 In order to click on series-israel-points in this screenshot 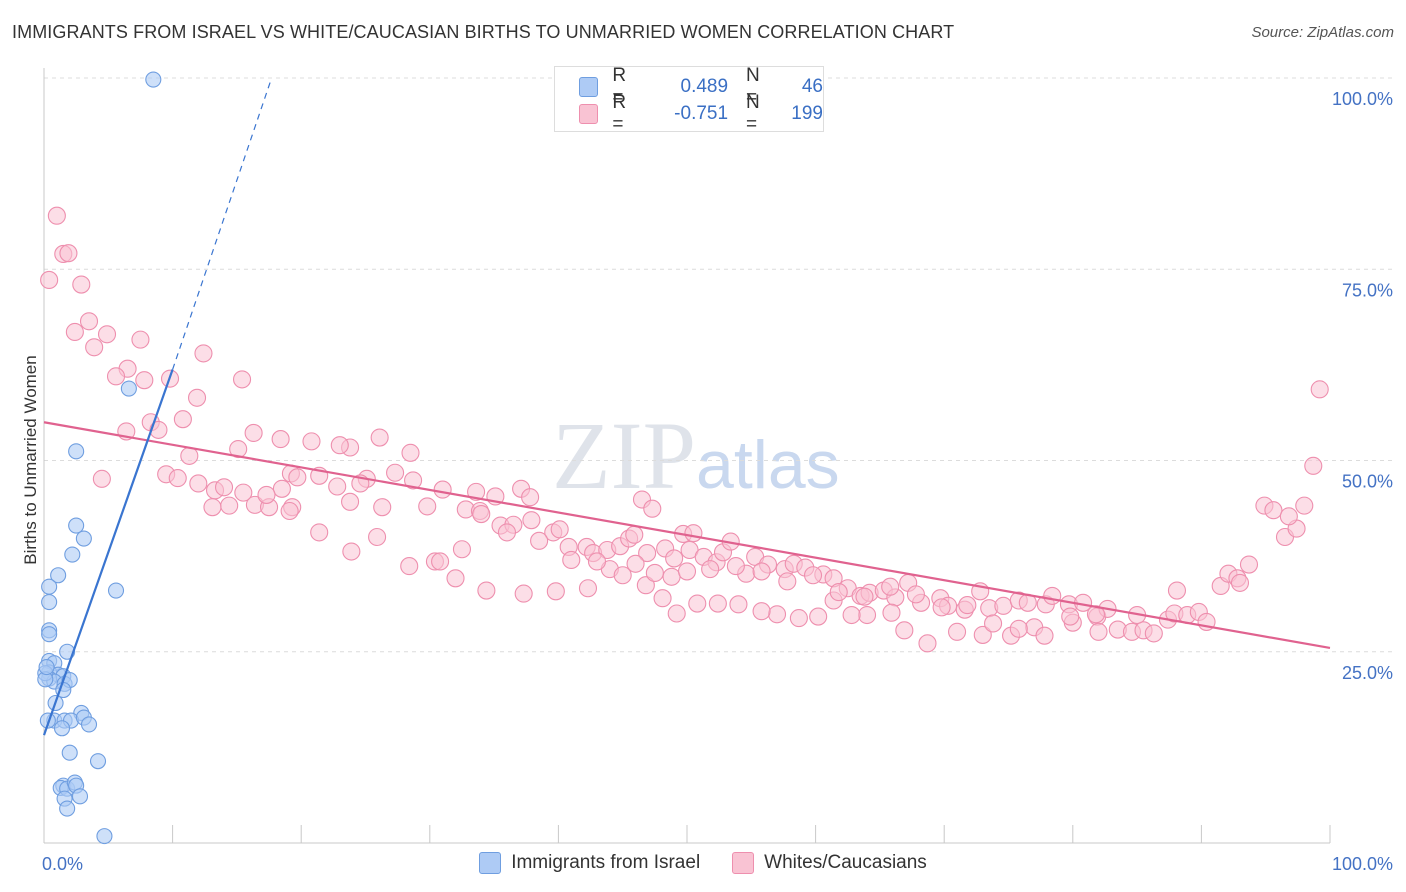, I will do `click(99, 458)`.